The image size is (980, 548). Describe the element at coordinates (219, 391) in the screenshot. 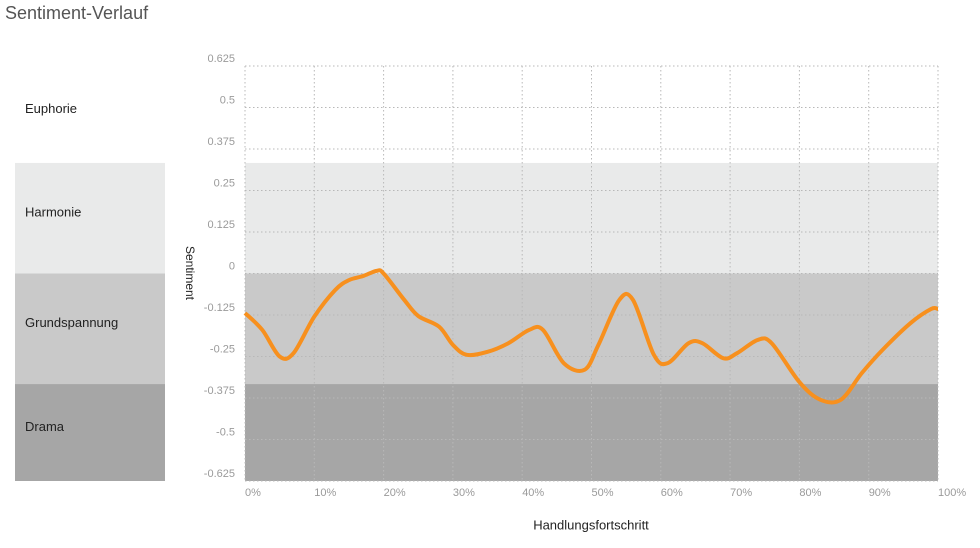

I see `y-tick-label: -0.375` at that location.